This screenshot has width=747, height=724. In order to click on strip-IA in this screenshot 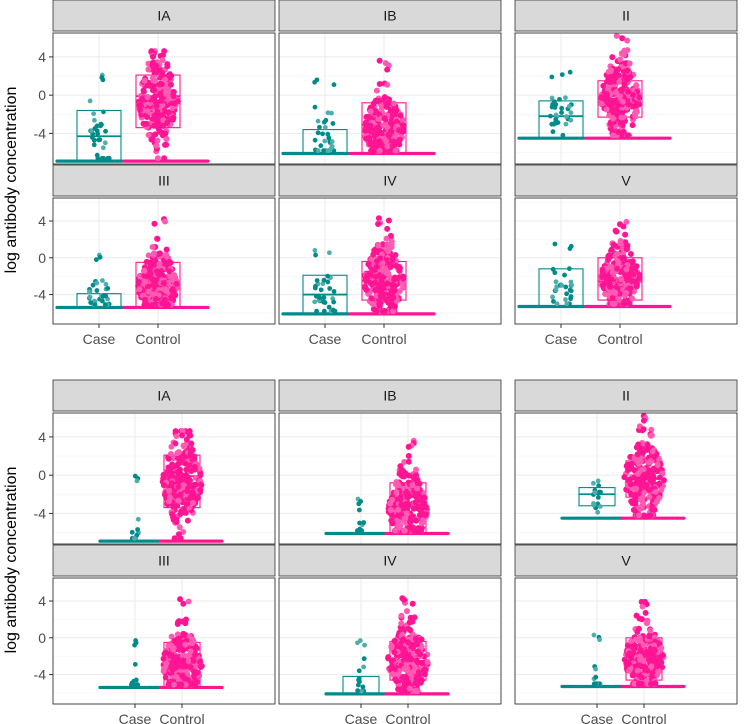, I will do `click(164, 395)`.